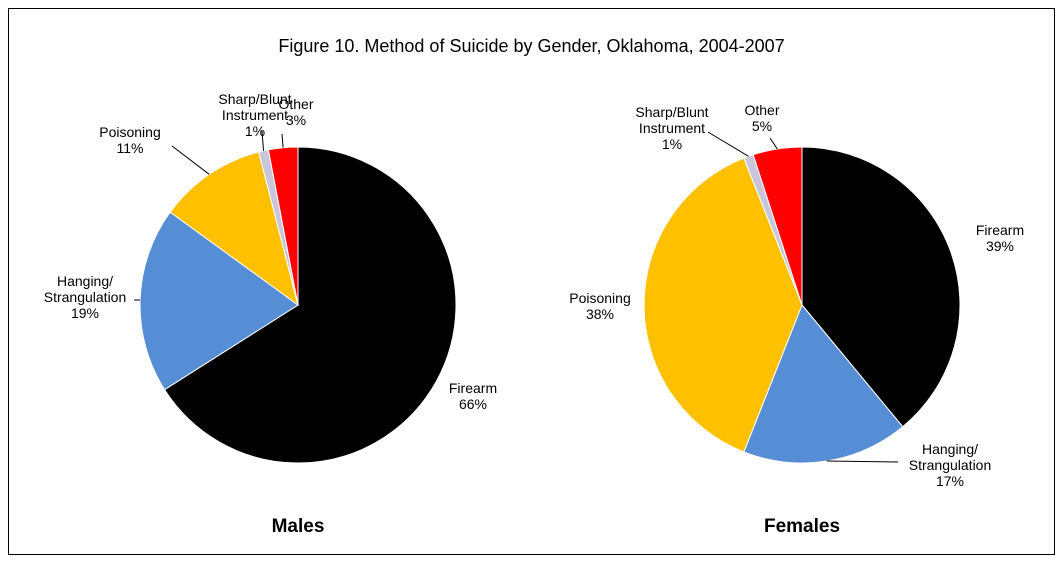 This screenshot has width=1063, height=567. What do you see at coordinates (130, 148) in the screenshot?
I see `value-label: 11%` at bounding box center [130, 148].